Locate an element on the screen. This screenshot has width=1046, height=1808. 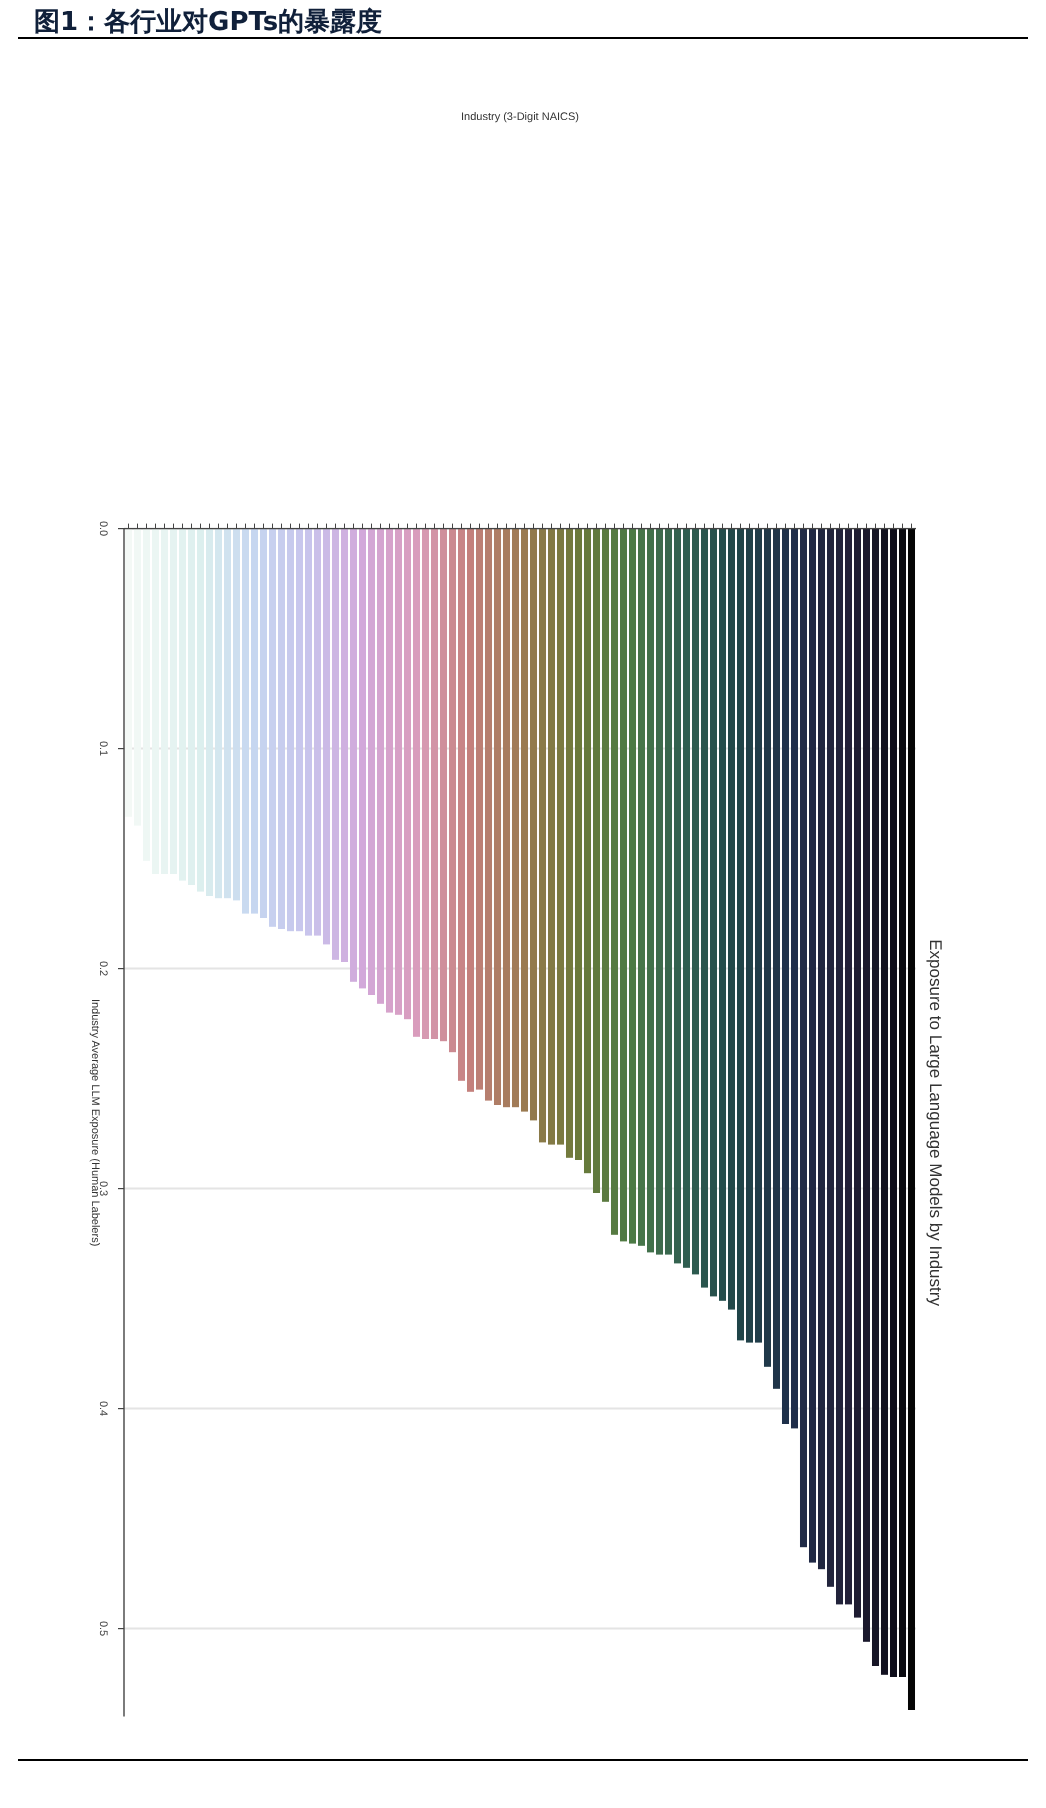
chart-title: 图1：各行业对GPTs的暴露度 is located at coordinates (208, 22).